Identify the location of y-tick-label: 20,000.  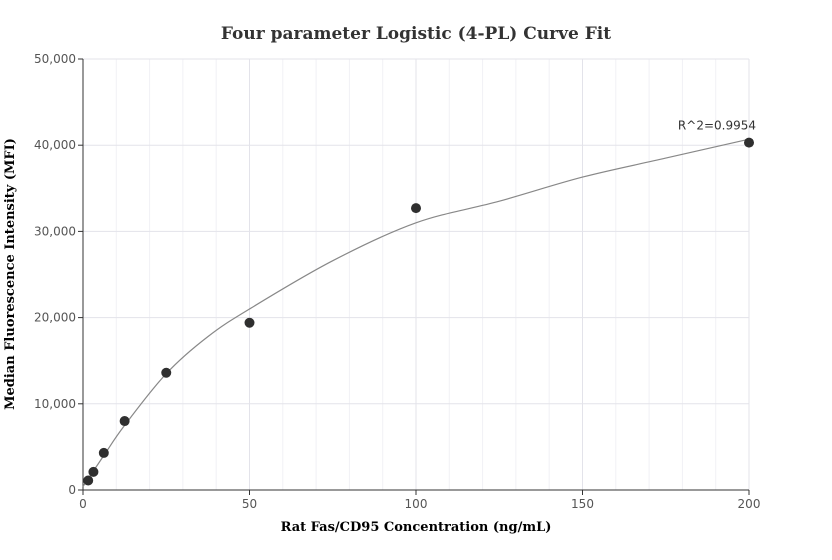
(55, 318).